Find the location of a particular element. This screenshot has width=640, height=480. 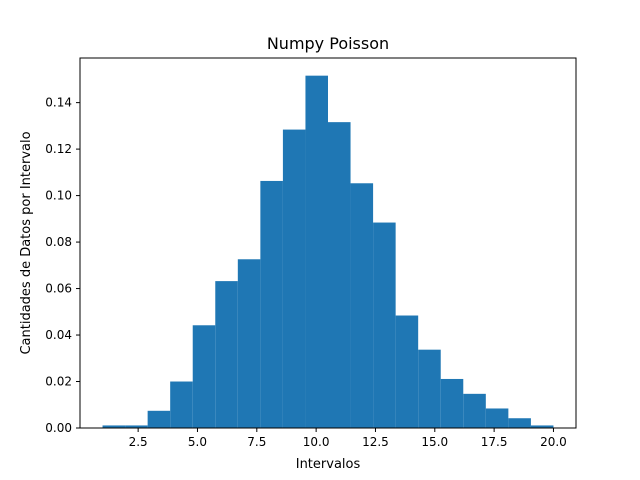

y-tick-label: 0.06 is located at coordinates (58, 289).